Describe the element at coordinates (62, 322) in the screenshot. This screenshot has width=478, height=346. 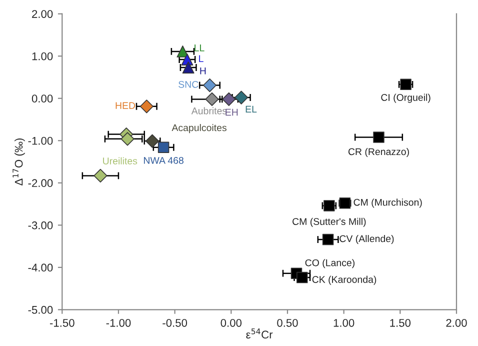
I see `x-tick-label: -1.50` at that location.